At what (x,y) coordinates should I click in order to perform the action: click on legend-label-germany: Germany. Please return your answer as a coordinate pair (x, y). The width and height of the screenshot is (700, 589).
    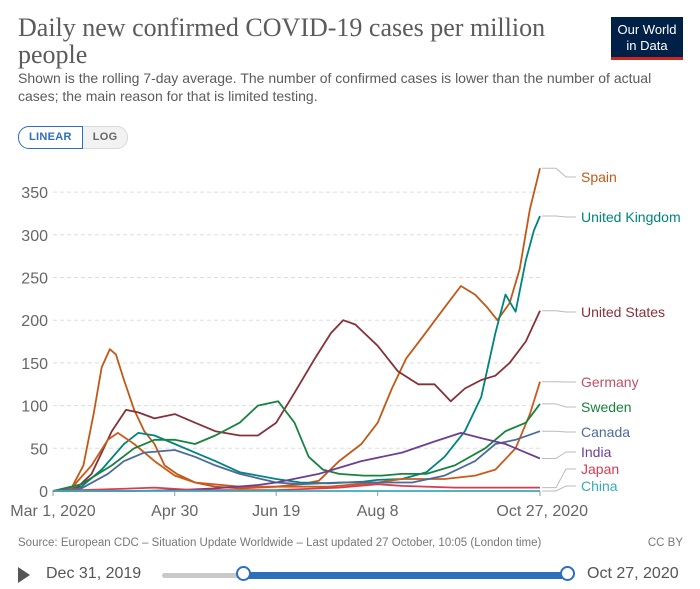
    Looking at the image, I should click on (610, 382).